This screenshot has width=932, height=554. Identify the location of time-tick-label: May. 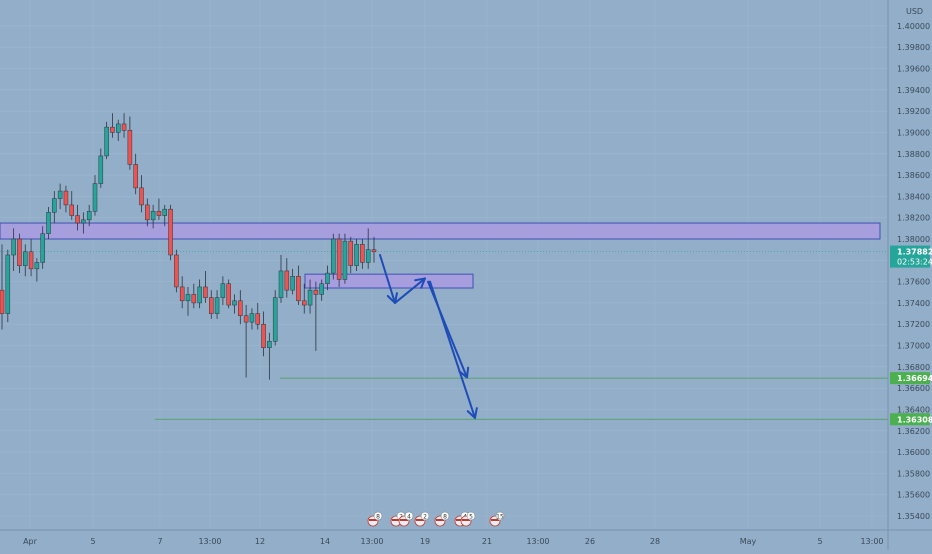
(748, 541).